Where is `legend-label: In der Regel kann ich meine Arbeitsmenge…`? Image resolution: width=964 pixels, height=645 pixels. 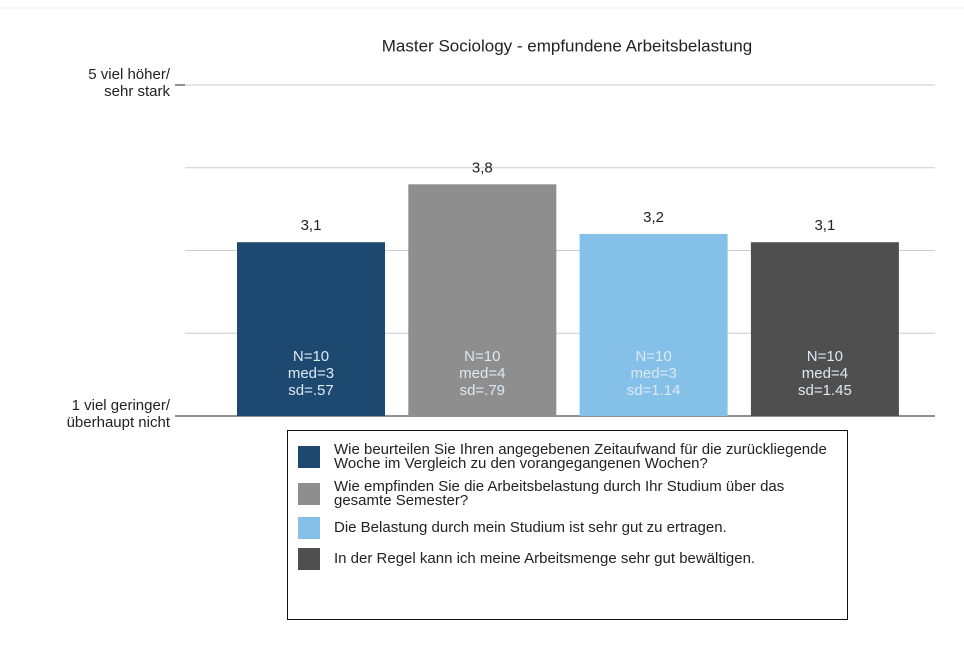 legend-label: In der Regel kann ich meine Arbeitsmenge… is located at coordinates (545, 558).